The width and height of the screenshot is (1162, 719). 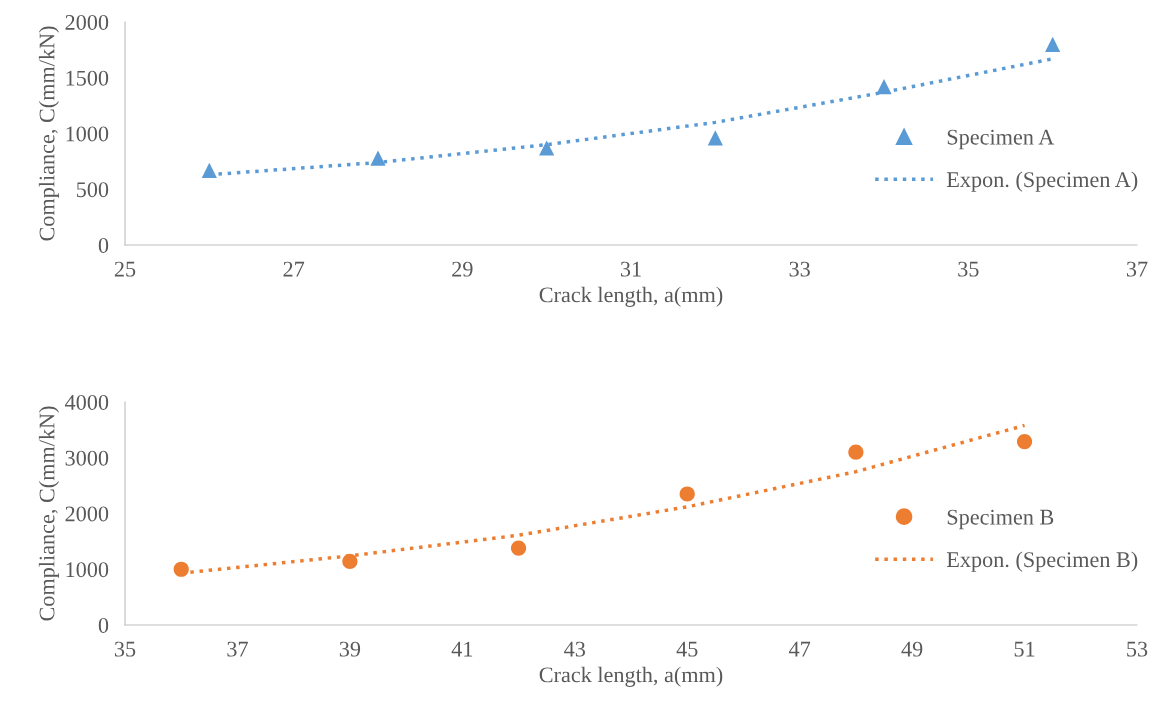 I want to click on x-tick-label: 39, so click(x=350, y=649).